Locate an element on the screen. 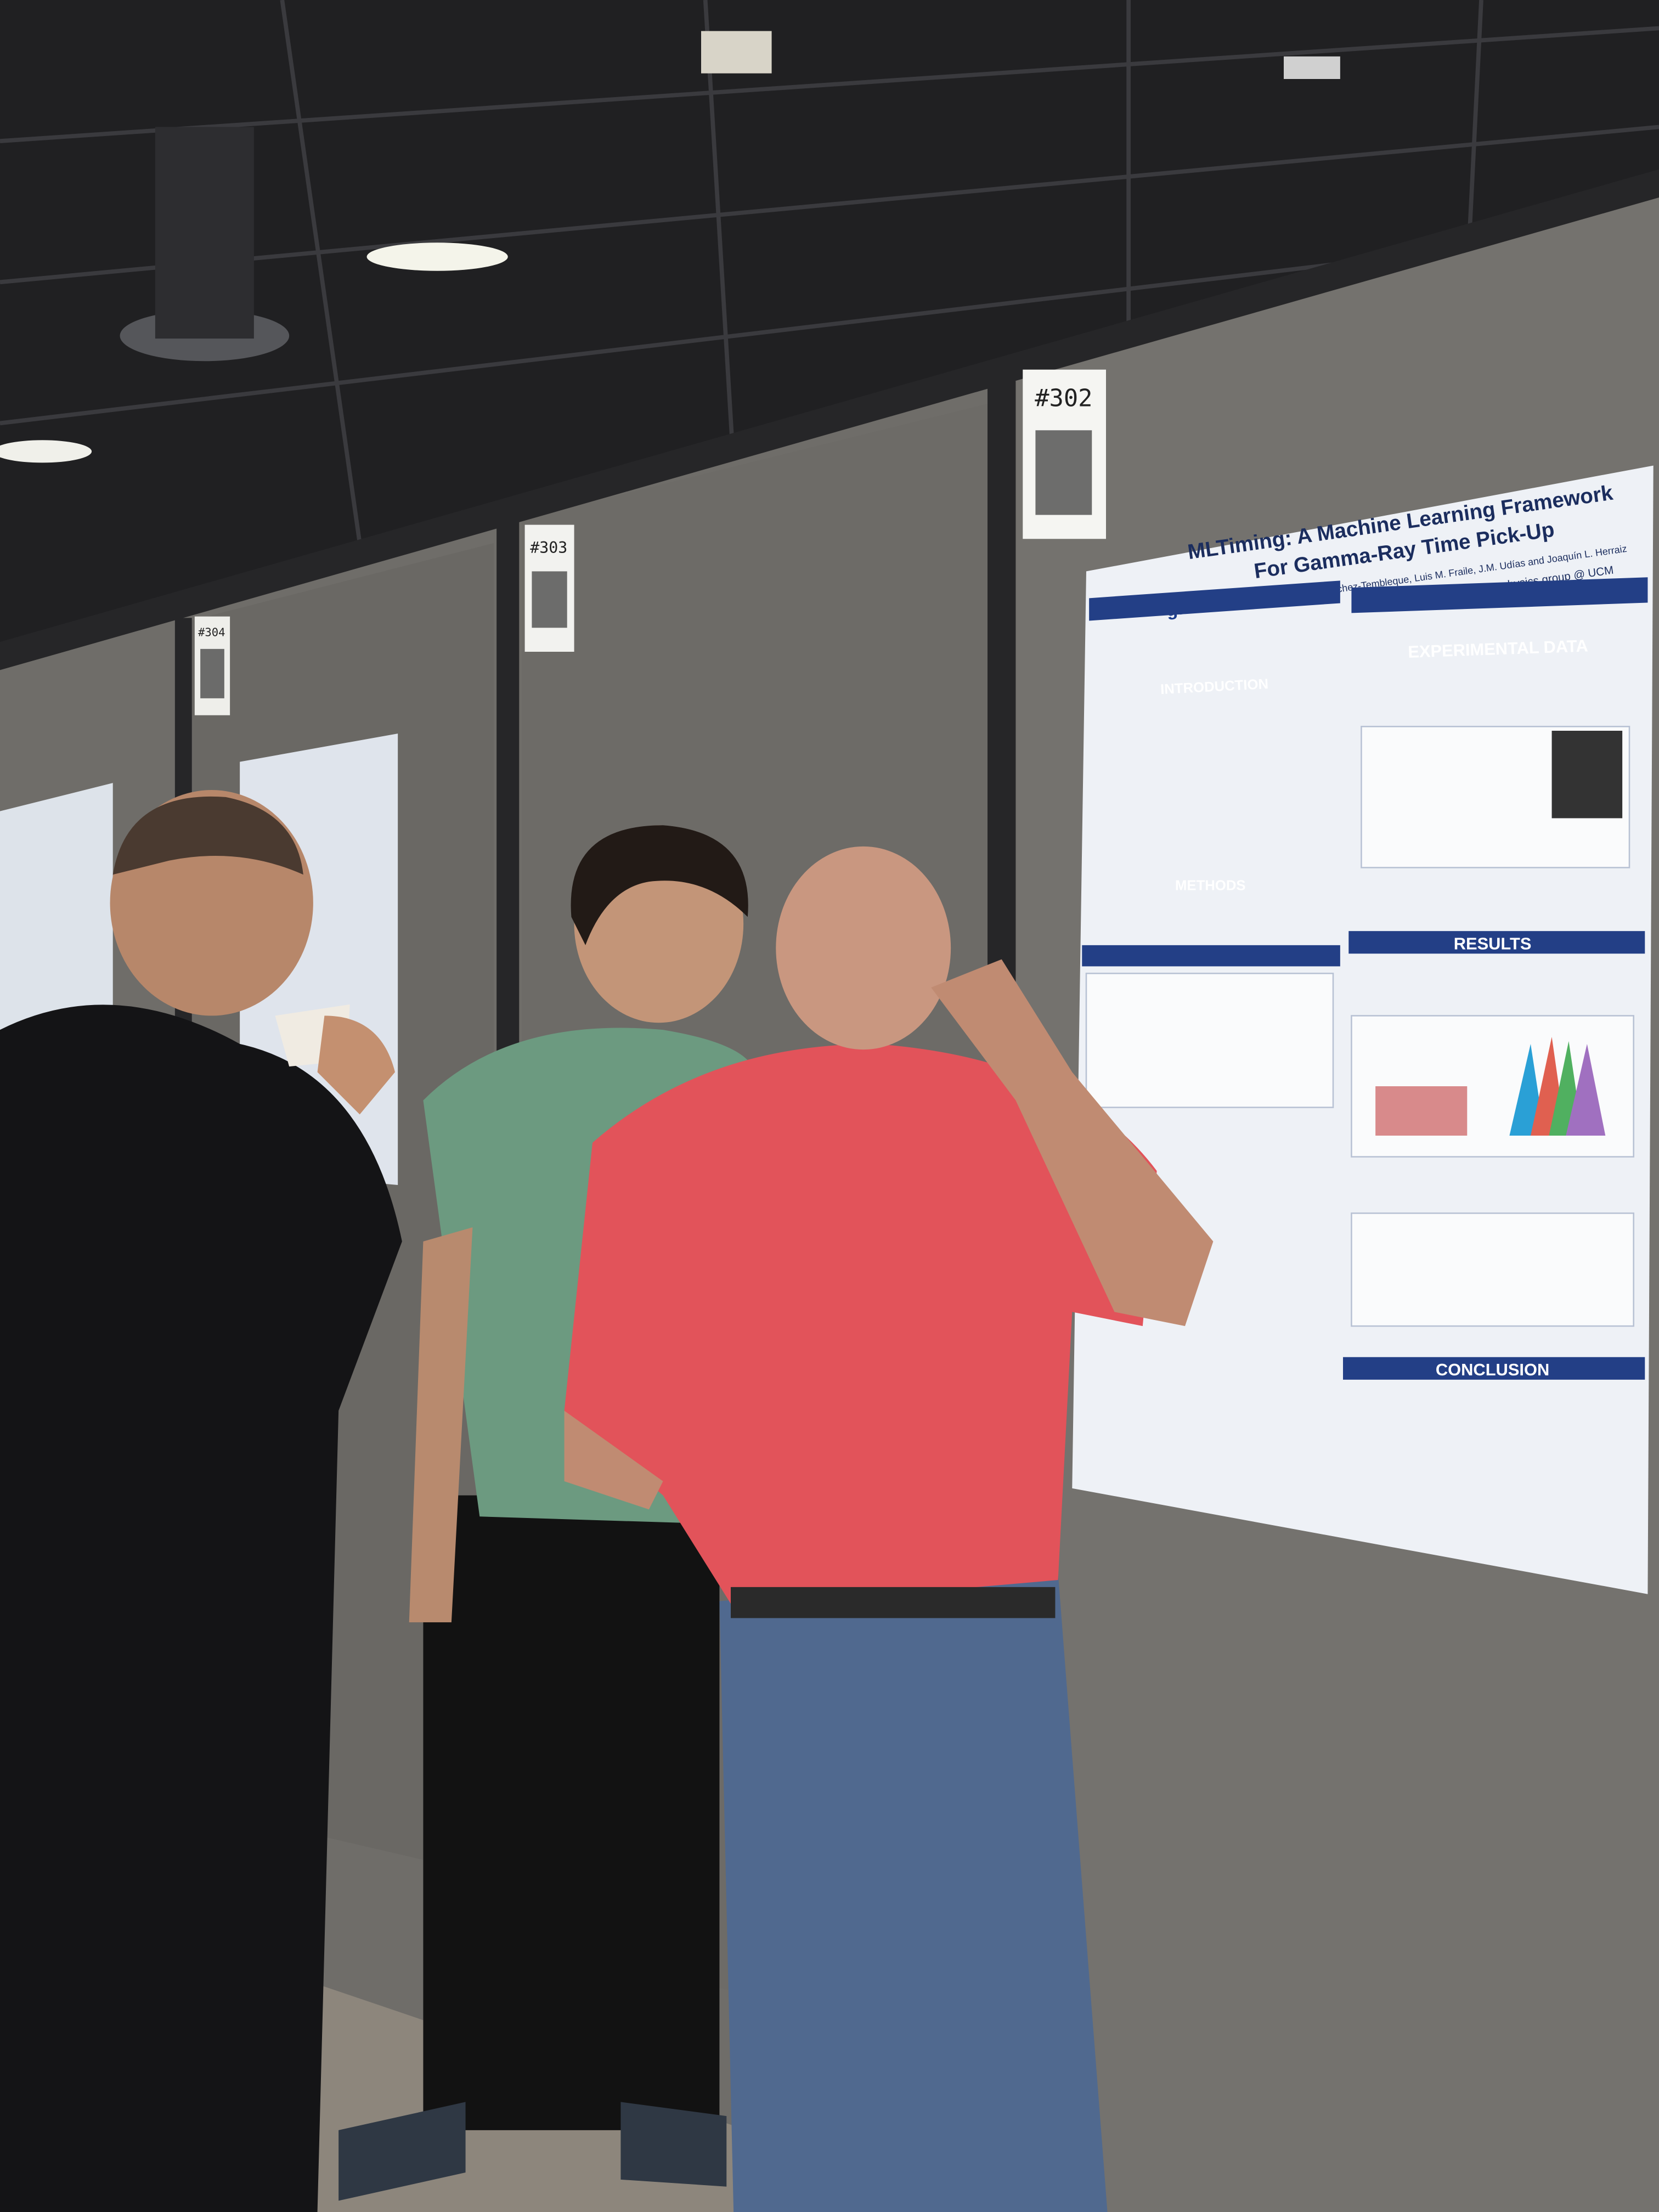 This screenshot has height=2212, width=1659. sign-label: #303 is located at coordinates (548, 548).